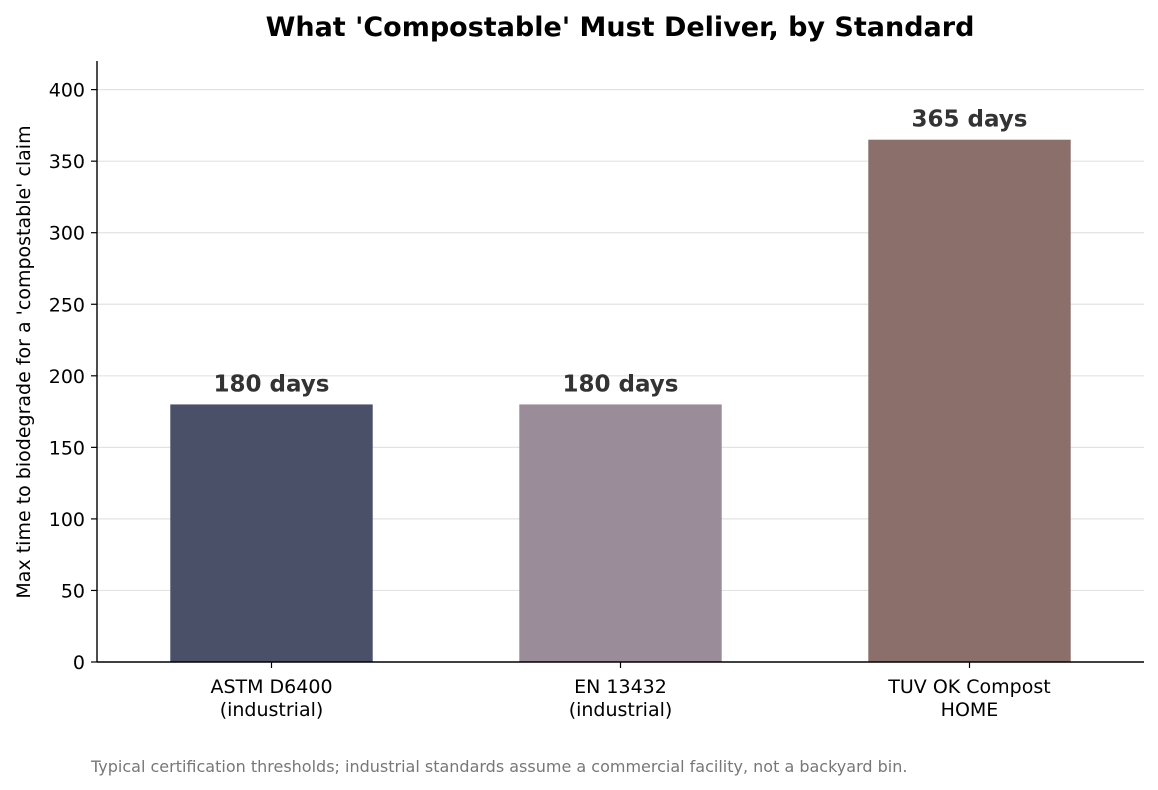 Image resolution: width=1158 pixels, height=790 pixels. What do you see at coordinates (67, 305) in the screenshot?
I see `y-tick-label-5: 250` at bounding box center [67, 305].